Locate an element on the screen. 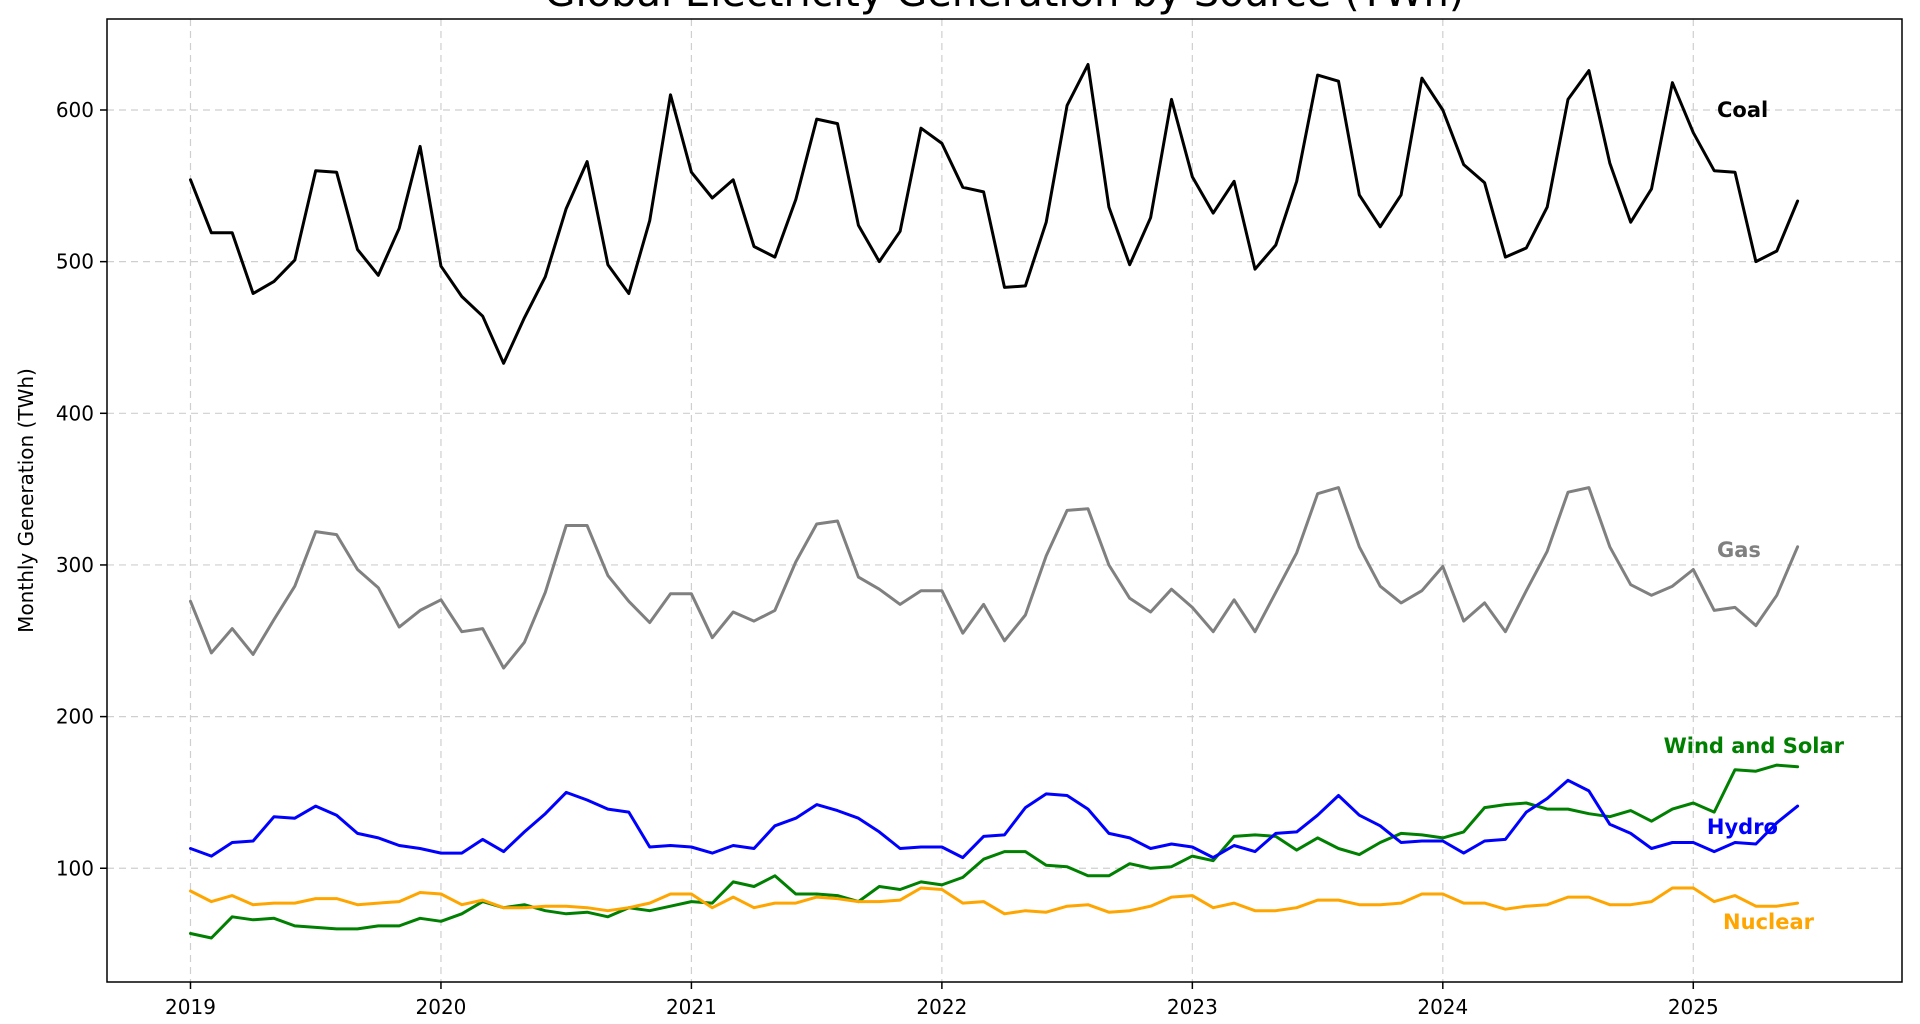 The image size is (1920, 1024). y-tick-label: 200 is located at coordinates (75, 717).